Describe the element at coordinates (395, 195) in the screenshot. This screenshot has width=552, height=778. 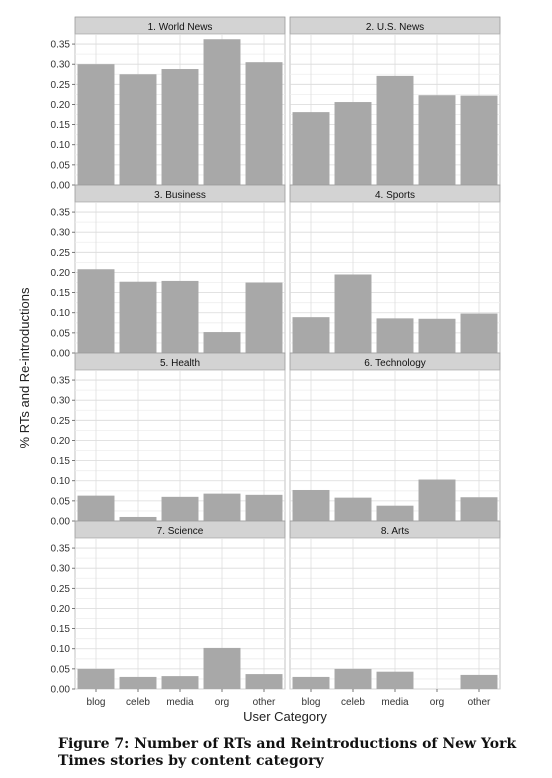
I see `panel-title: 4. Sports` at that location.